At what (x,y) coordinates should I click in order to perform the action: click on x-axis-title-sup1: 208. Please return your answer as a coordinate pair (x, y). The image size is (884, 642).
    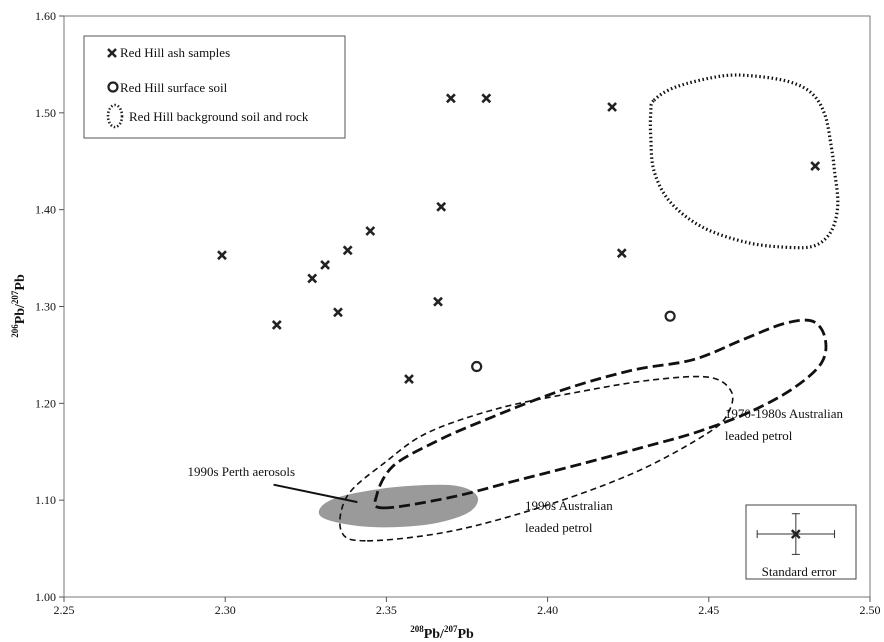
    Looking at the image, I should click on (417, 629).